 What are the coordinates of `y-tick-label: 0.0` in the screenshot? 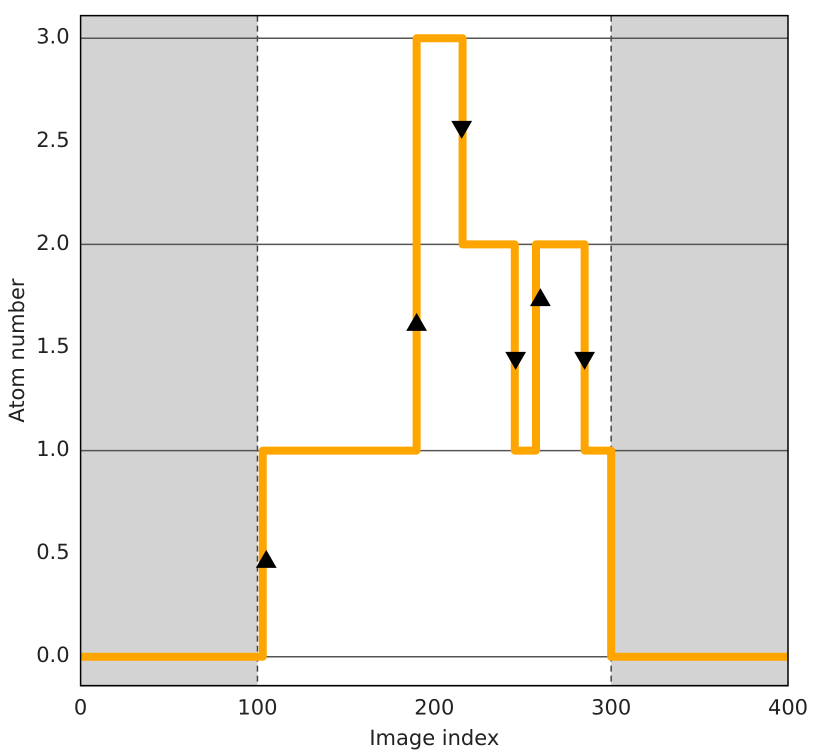 It's located at (53, 655).